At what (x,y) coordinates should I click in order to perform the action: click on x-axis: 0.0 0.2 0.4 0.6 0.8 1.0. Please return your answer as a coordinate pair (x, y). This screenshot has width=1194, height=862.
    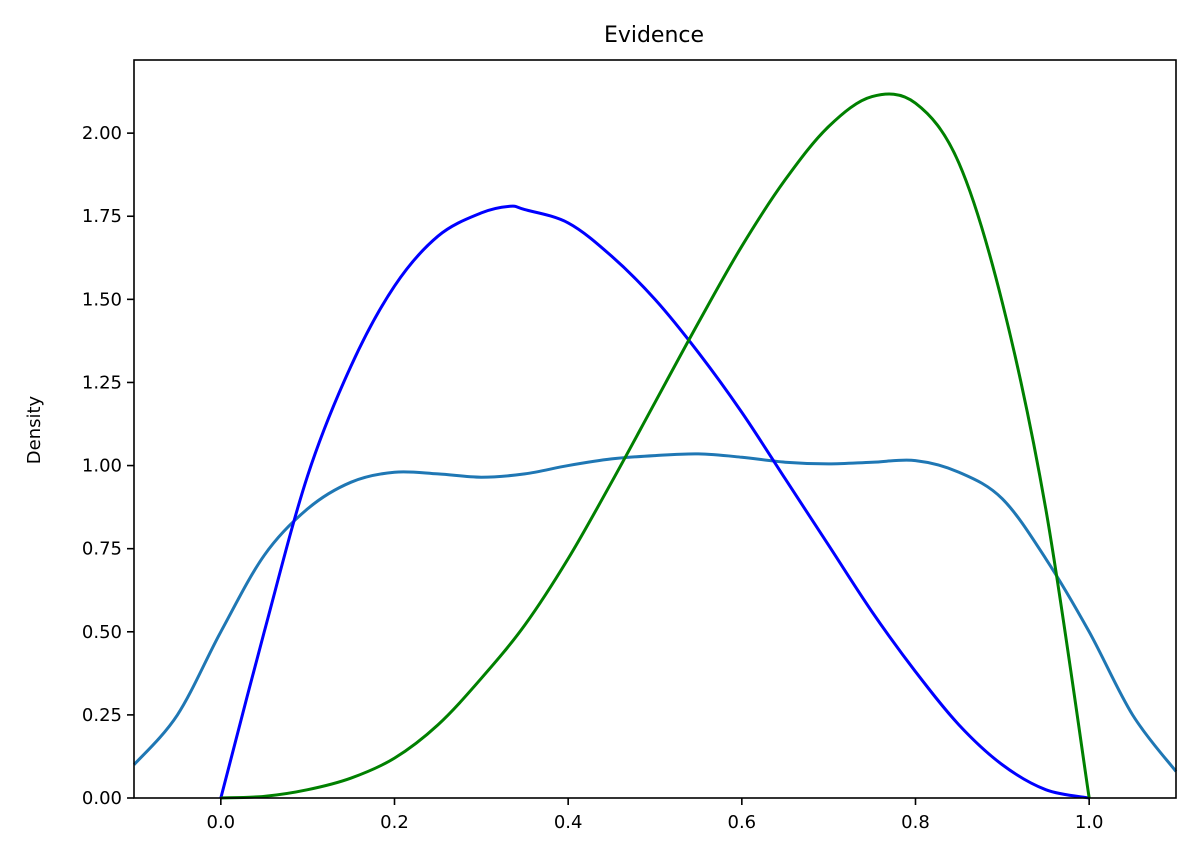
    Looking at the image, I should click on (655, 815).